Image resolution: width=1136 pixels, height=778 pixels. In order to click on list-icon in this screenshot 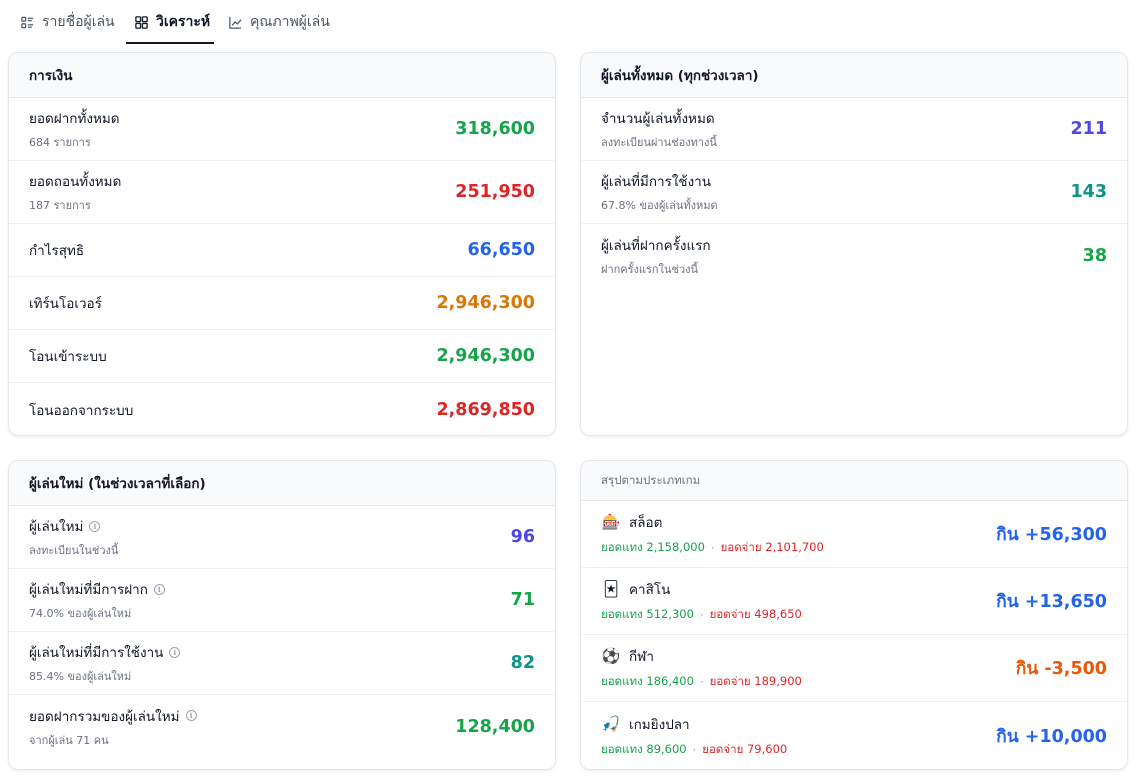, I will do `click(27, 22)`.